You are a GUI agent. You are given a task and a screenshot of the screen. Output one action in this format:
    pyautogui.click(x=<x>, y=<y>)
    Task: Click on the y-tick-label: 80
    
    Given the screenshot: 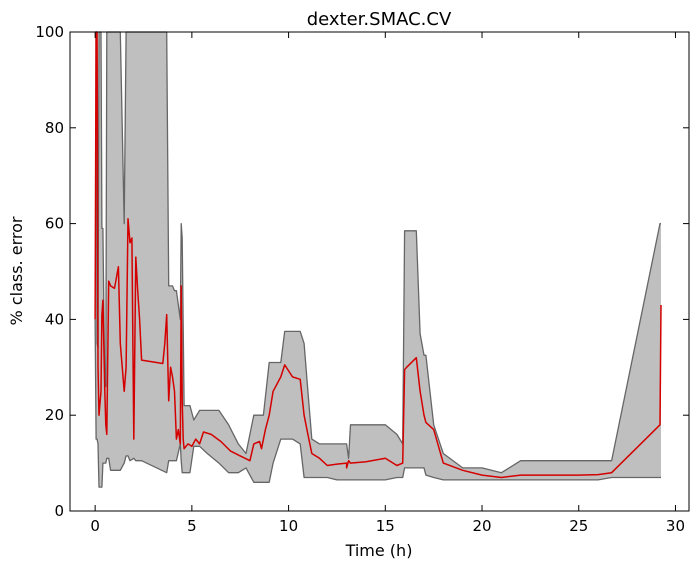 What is the action you would take?
    pyautogui.click(x=54, y=128)
    